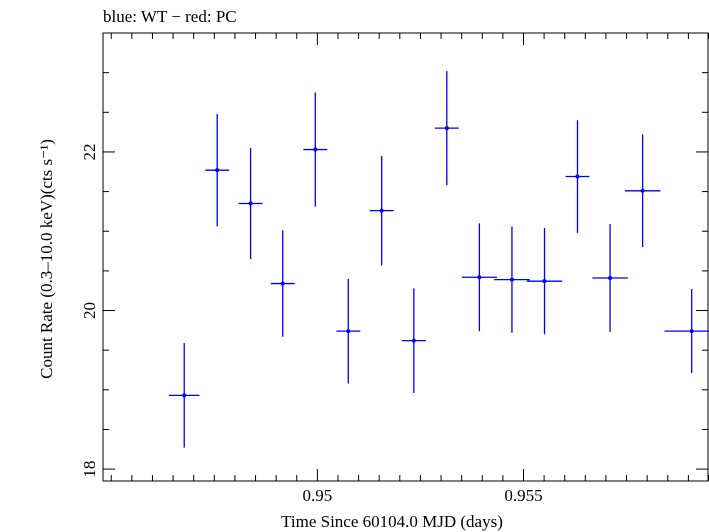 The height and width of the screenshot is (532, 709). I want to click on x-axis-label: Time Since 60104.0 MJD (days), so click(392, 521).